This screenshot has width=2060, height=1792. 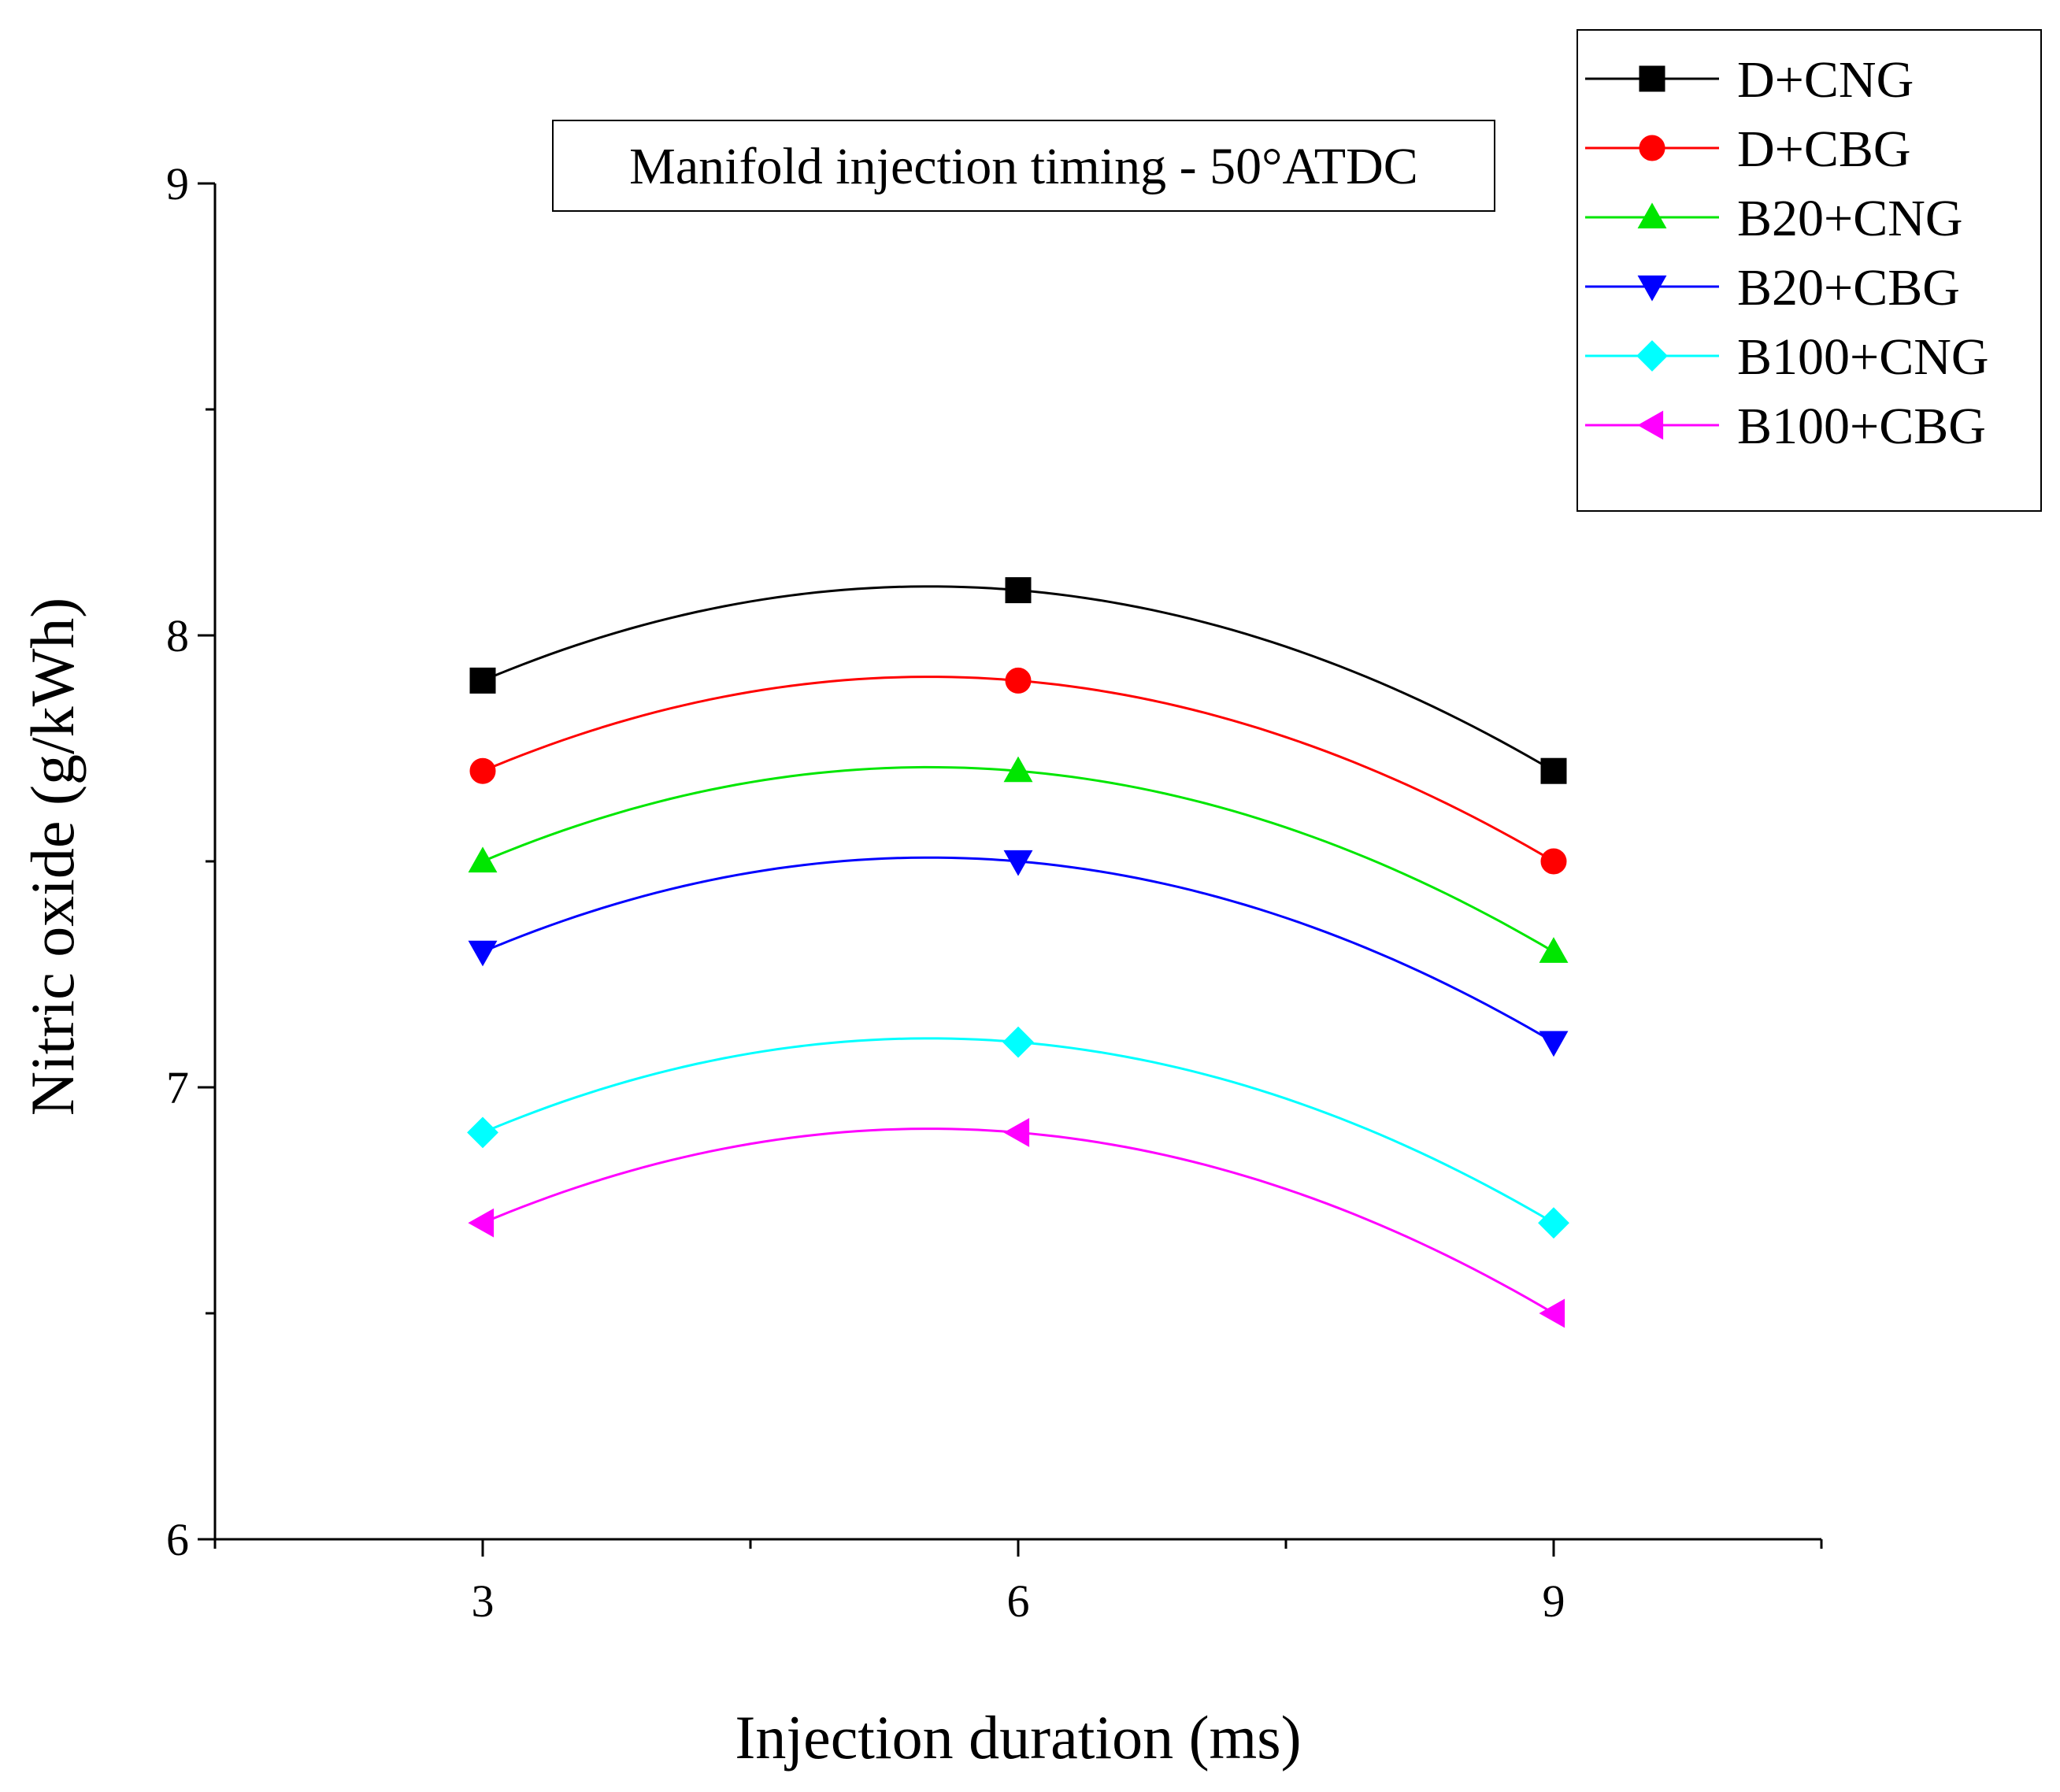 What do you see at coordinates (177, 1540) in the screenshot?
I see `y-tick-label: 6` at bounding box center [177, 1540].